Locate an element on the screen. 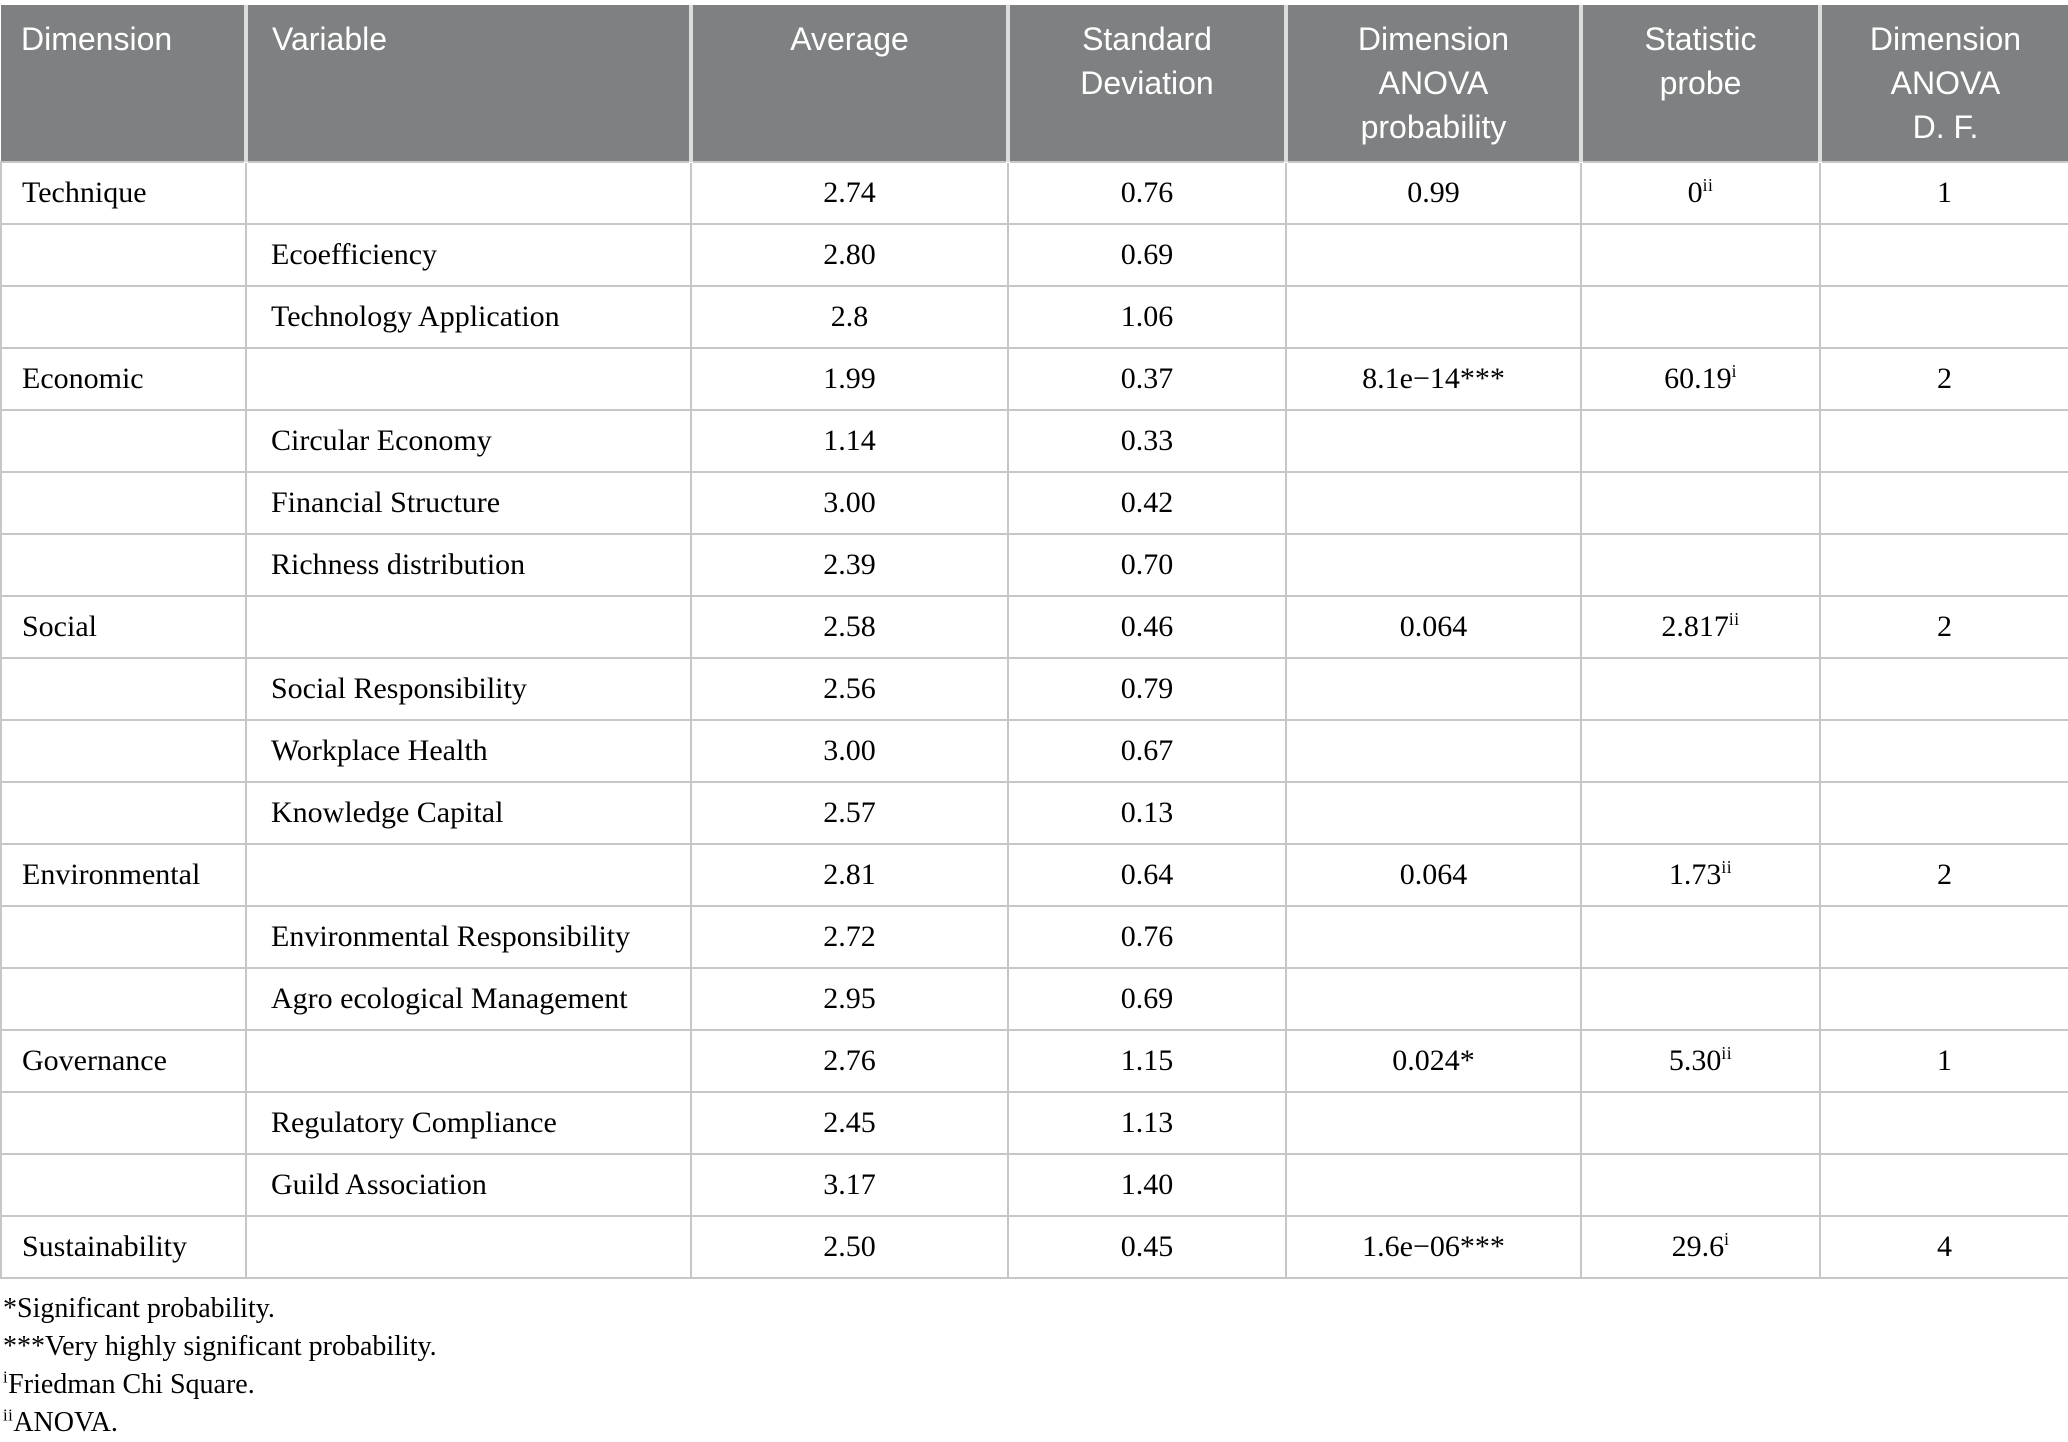  footnote-line: iFriedman Chi Square. is located at coordinates (1035, 1385).